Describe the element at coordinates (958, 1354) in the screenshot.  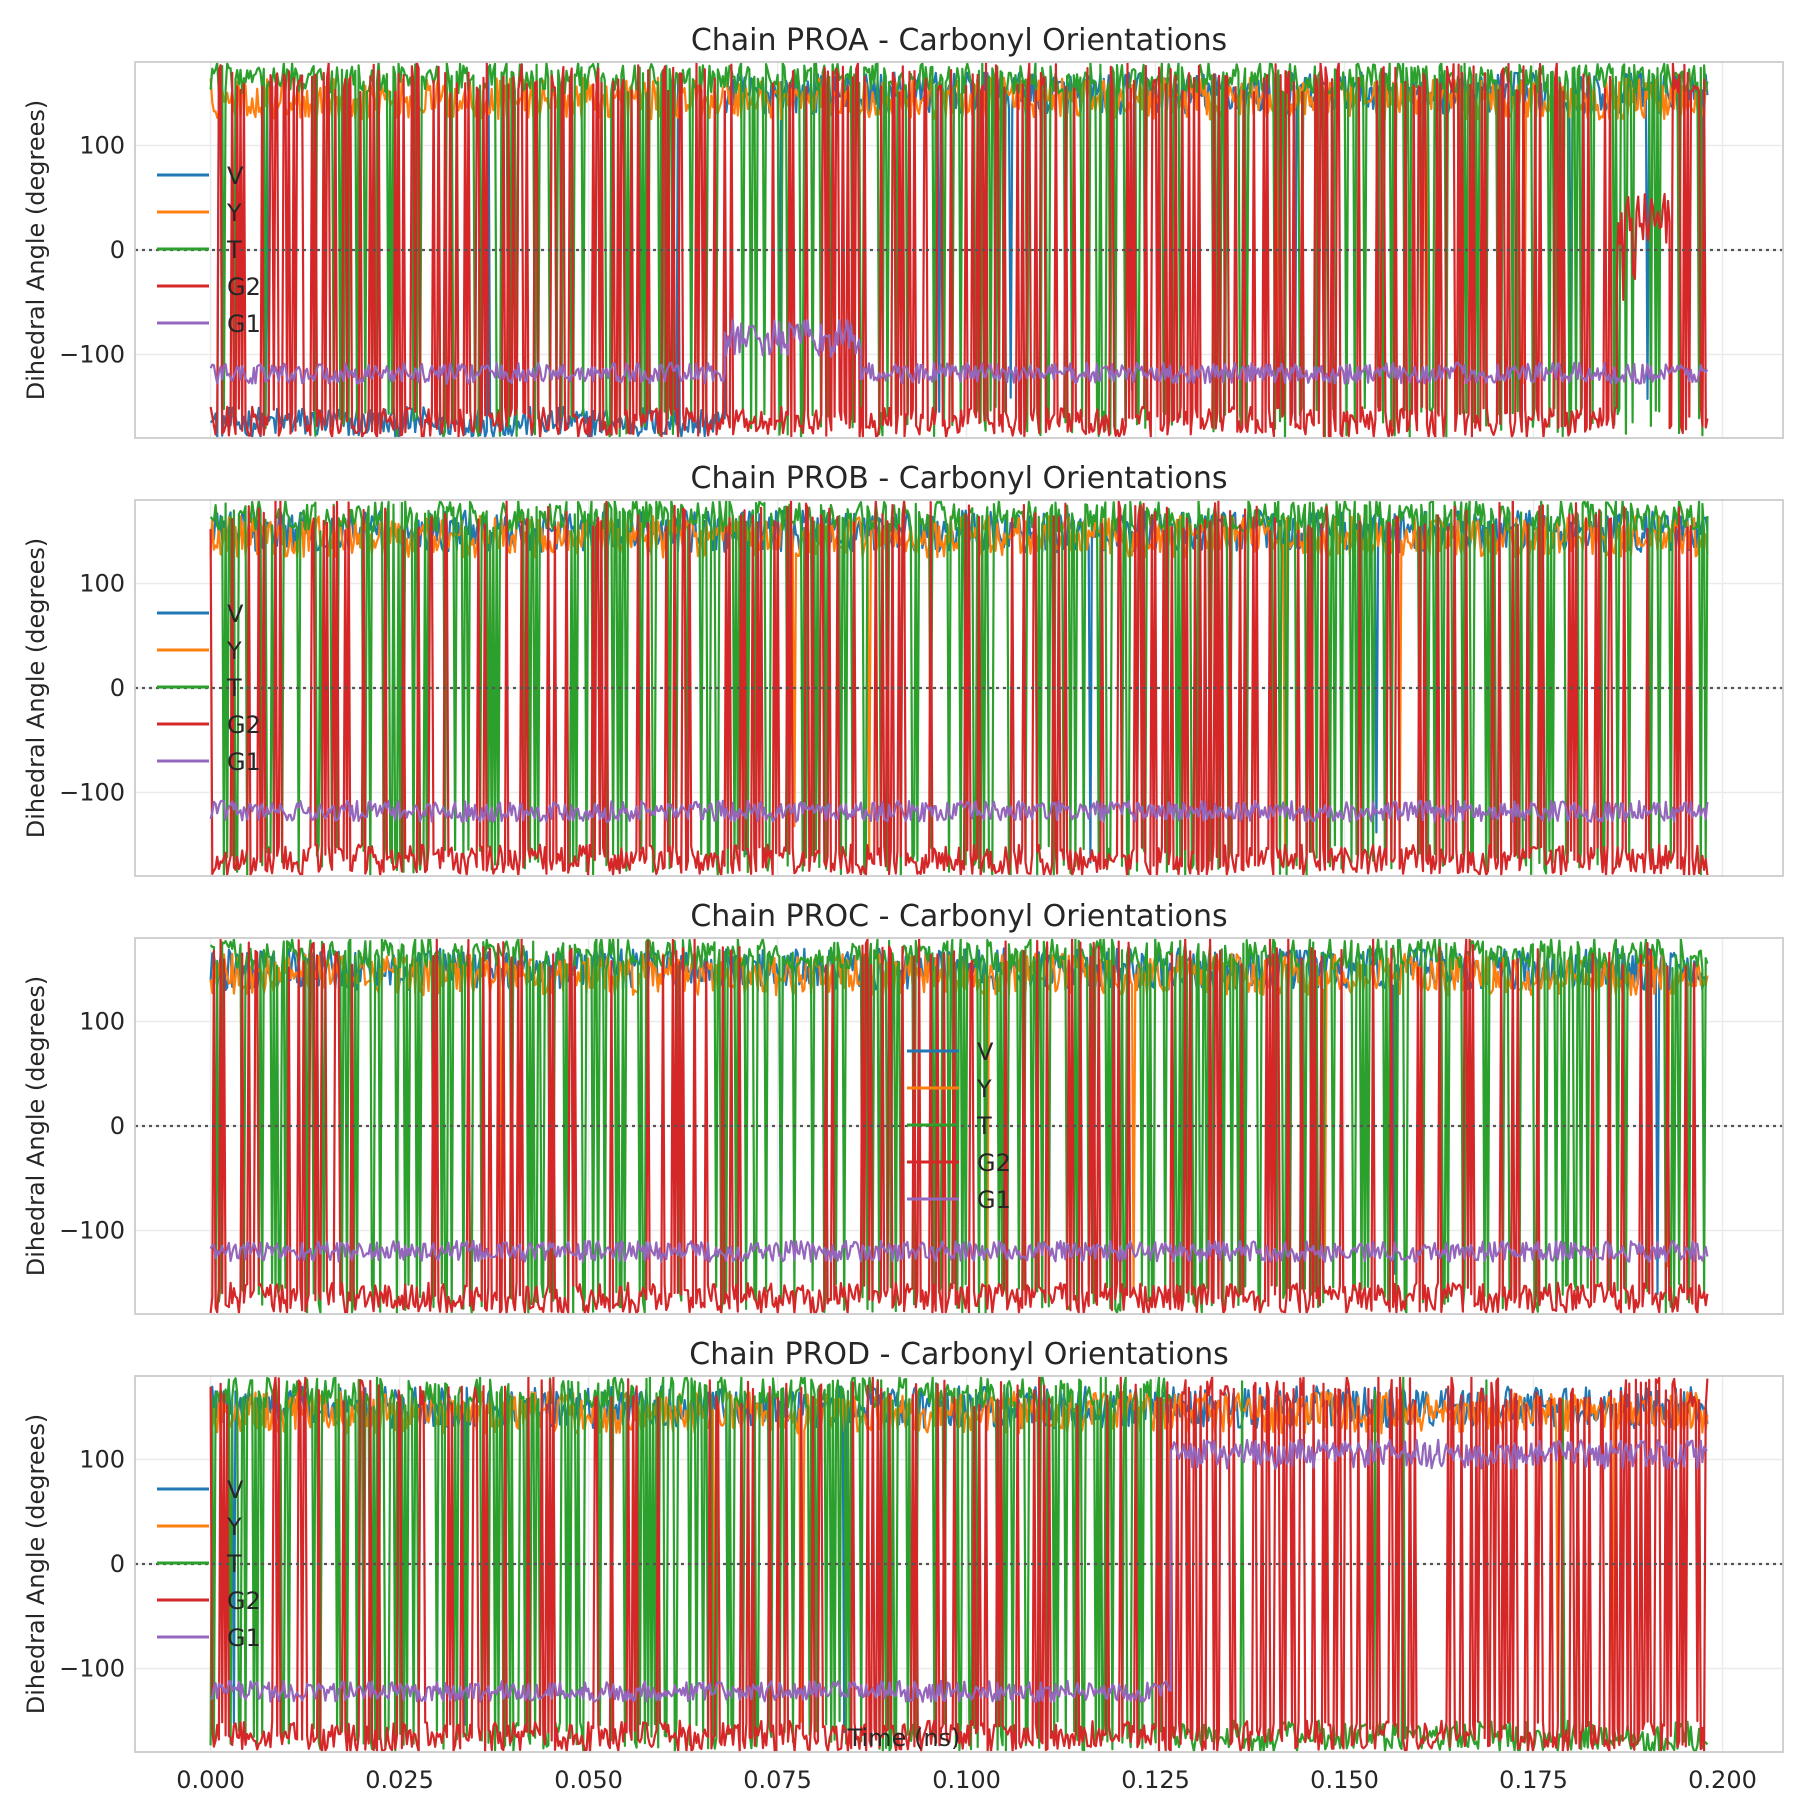
I see `chart-title: Chain PROD - Carbonyl Orientations` at that location.